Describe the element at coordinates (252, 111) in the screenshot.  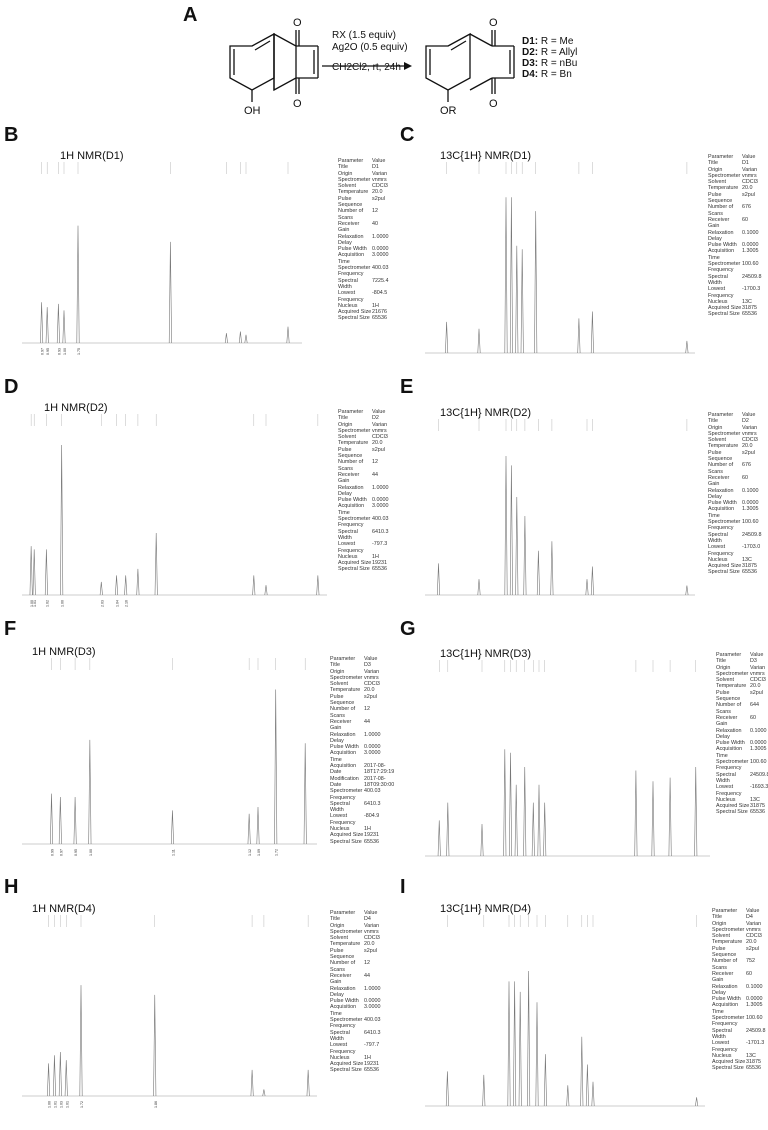
I see `reactant-oh: OH` at that location.